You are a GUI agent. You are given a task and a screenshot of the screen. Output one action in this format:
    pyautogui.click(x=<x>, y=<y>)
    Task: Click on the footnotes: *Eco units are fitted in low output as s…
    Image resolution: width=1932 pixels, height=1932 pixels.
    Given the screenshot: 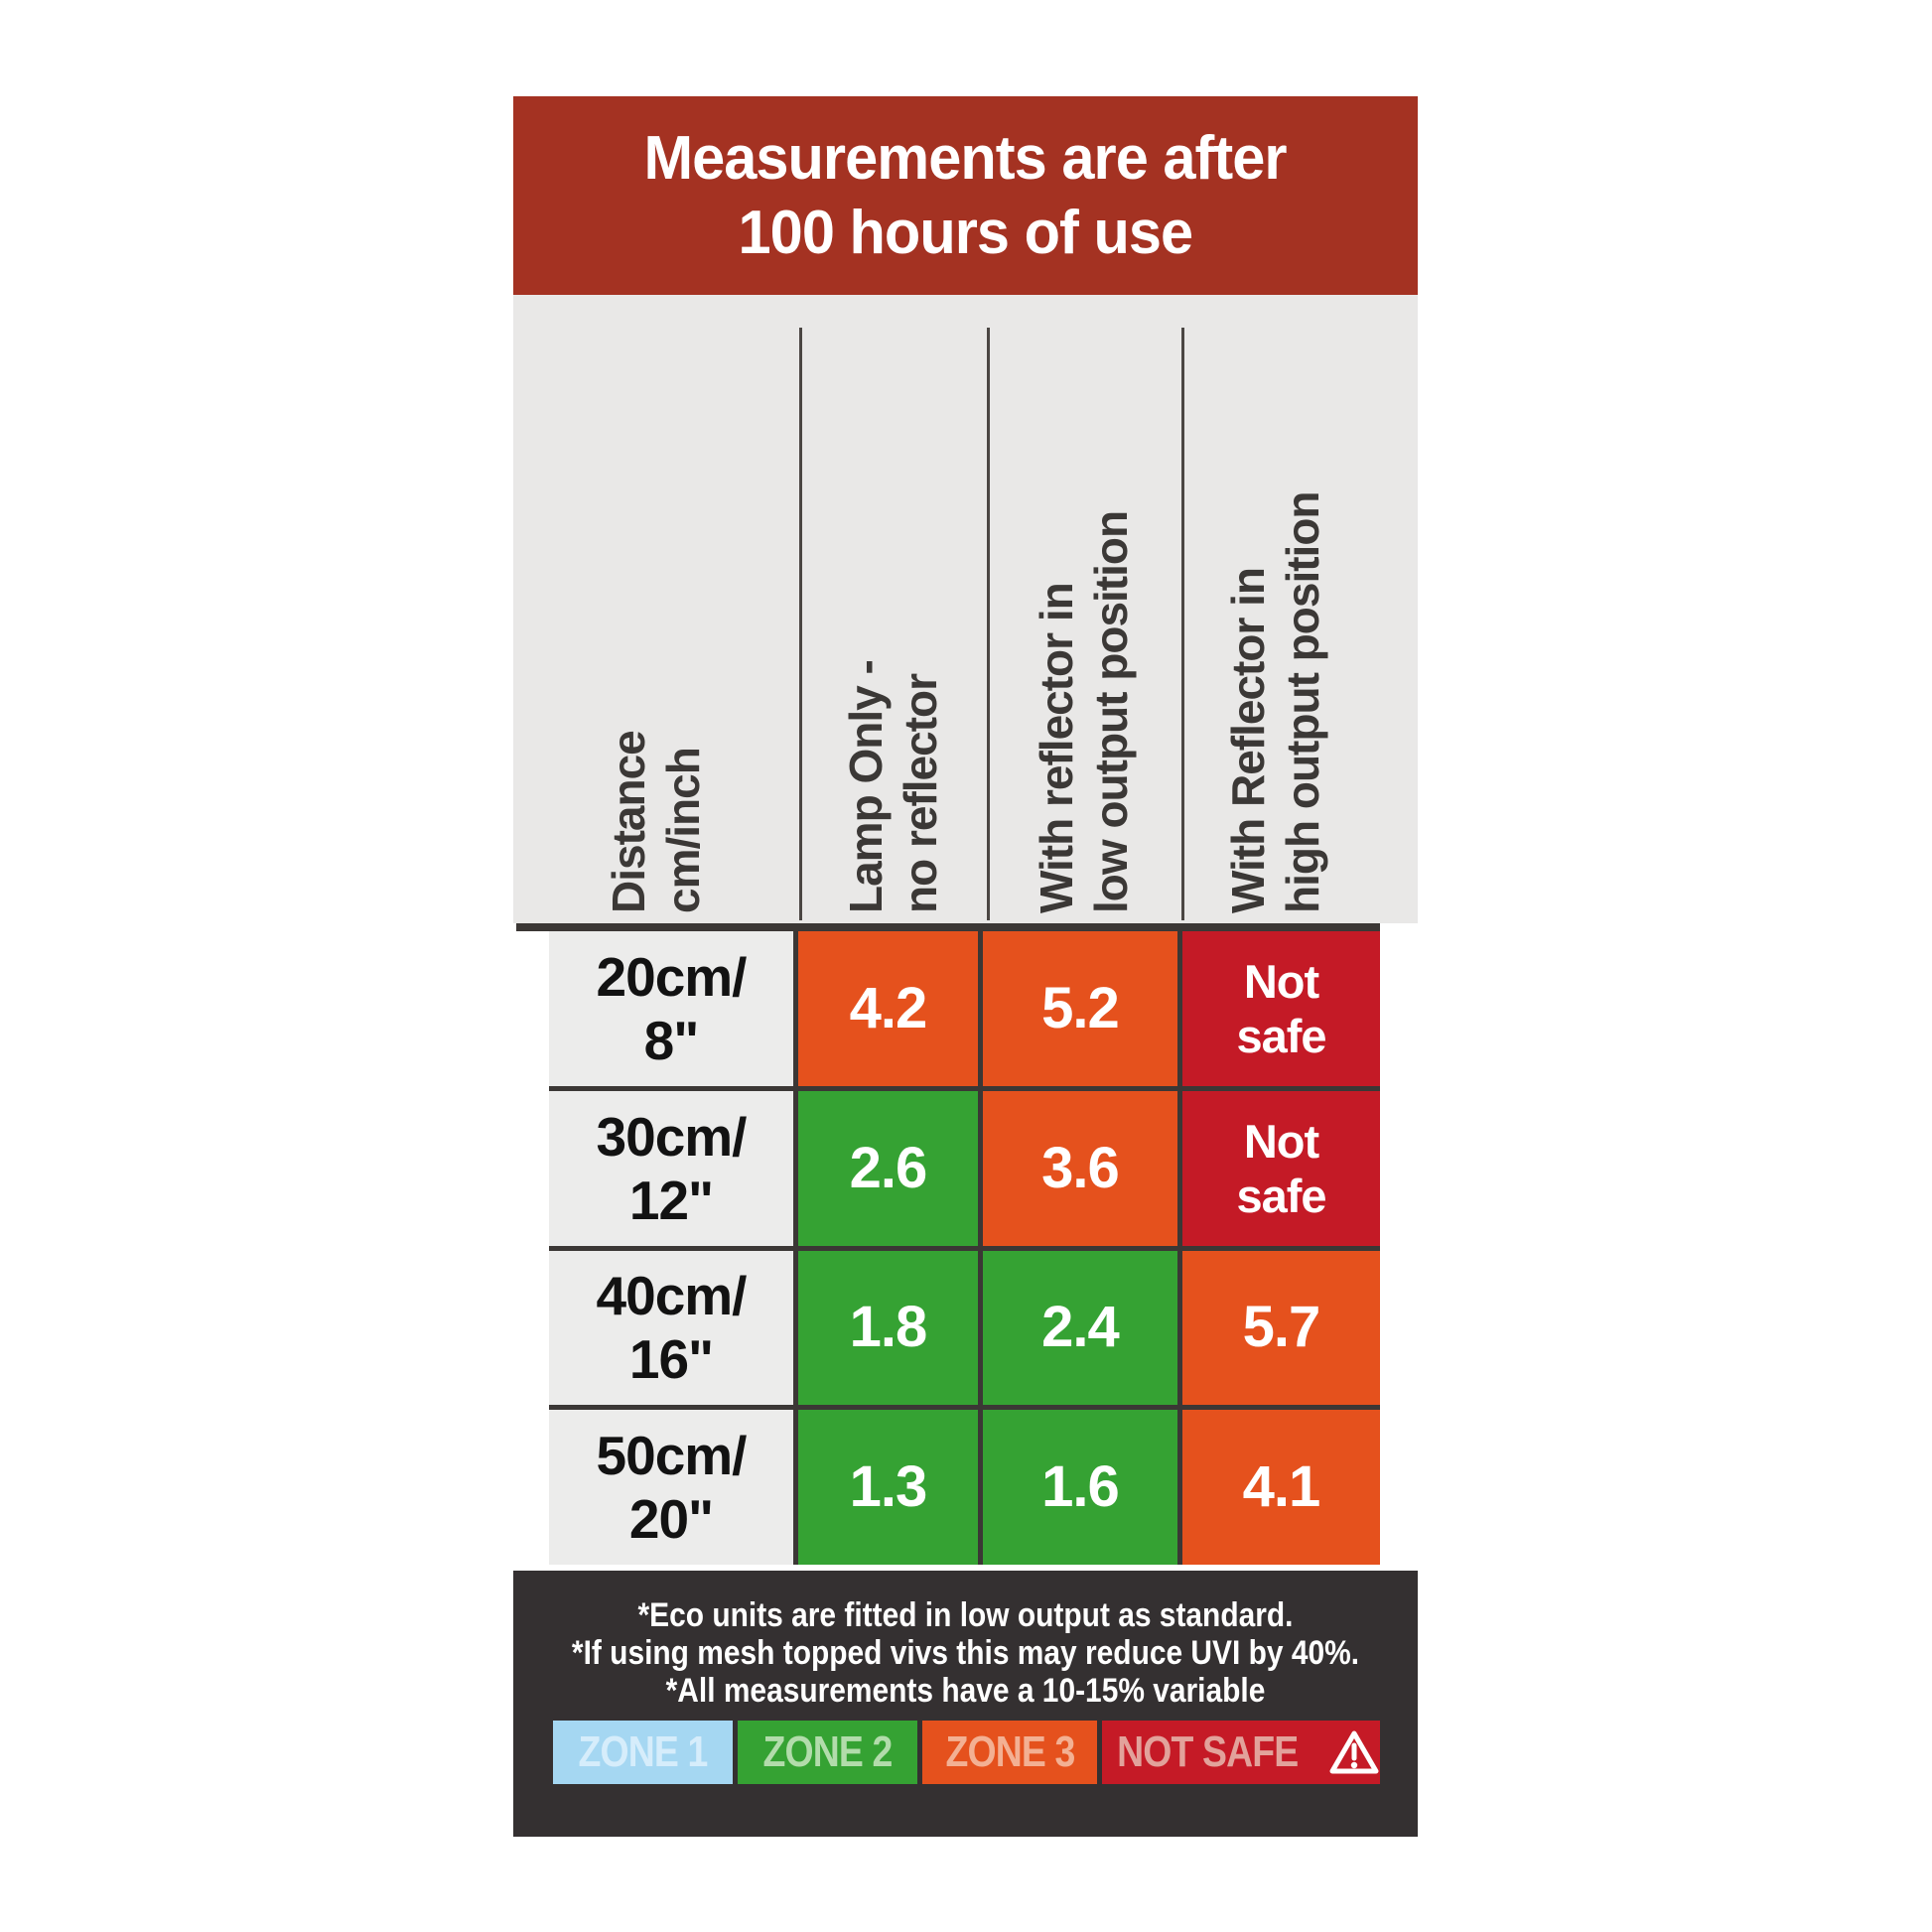 What is the action you would take?
    pyautogui.click(x=966, y=1653)
    